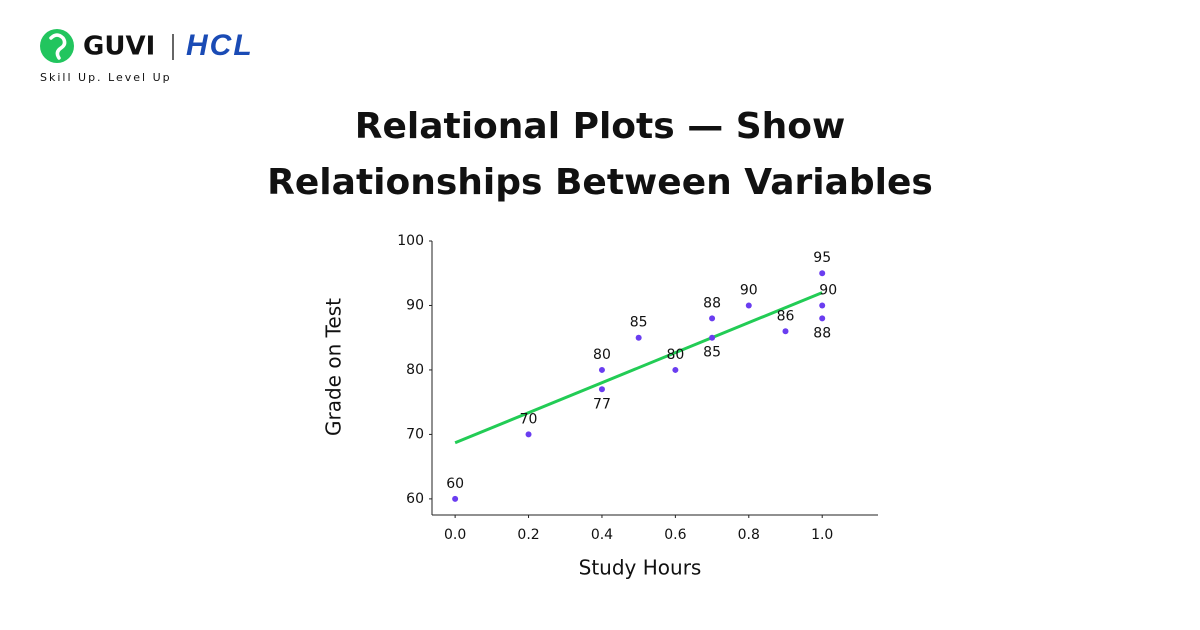  Describe the element at coordinates (786, 316) in the screenshot. I see `data-label: 86` at that location.